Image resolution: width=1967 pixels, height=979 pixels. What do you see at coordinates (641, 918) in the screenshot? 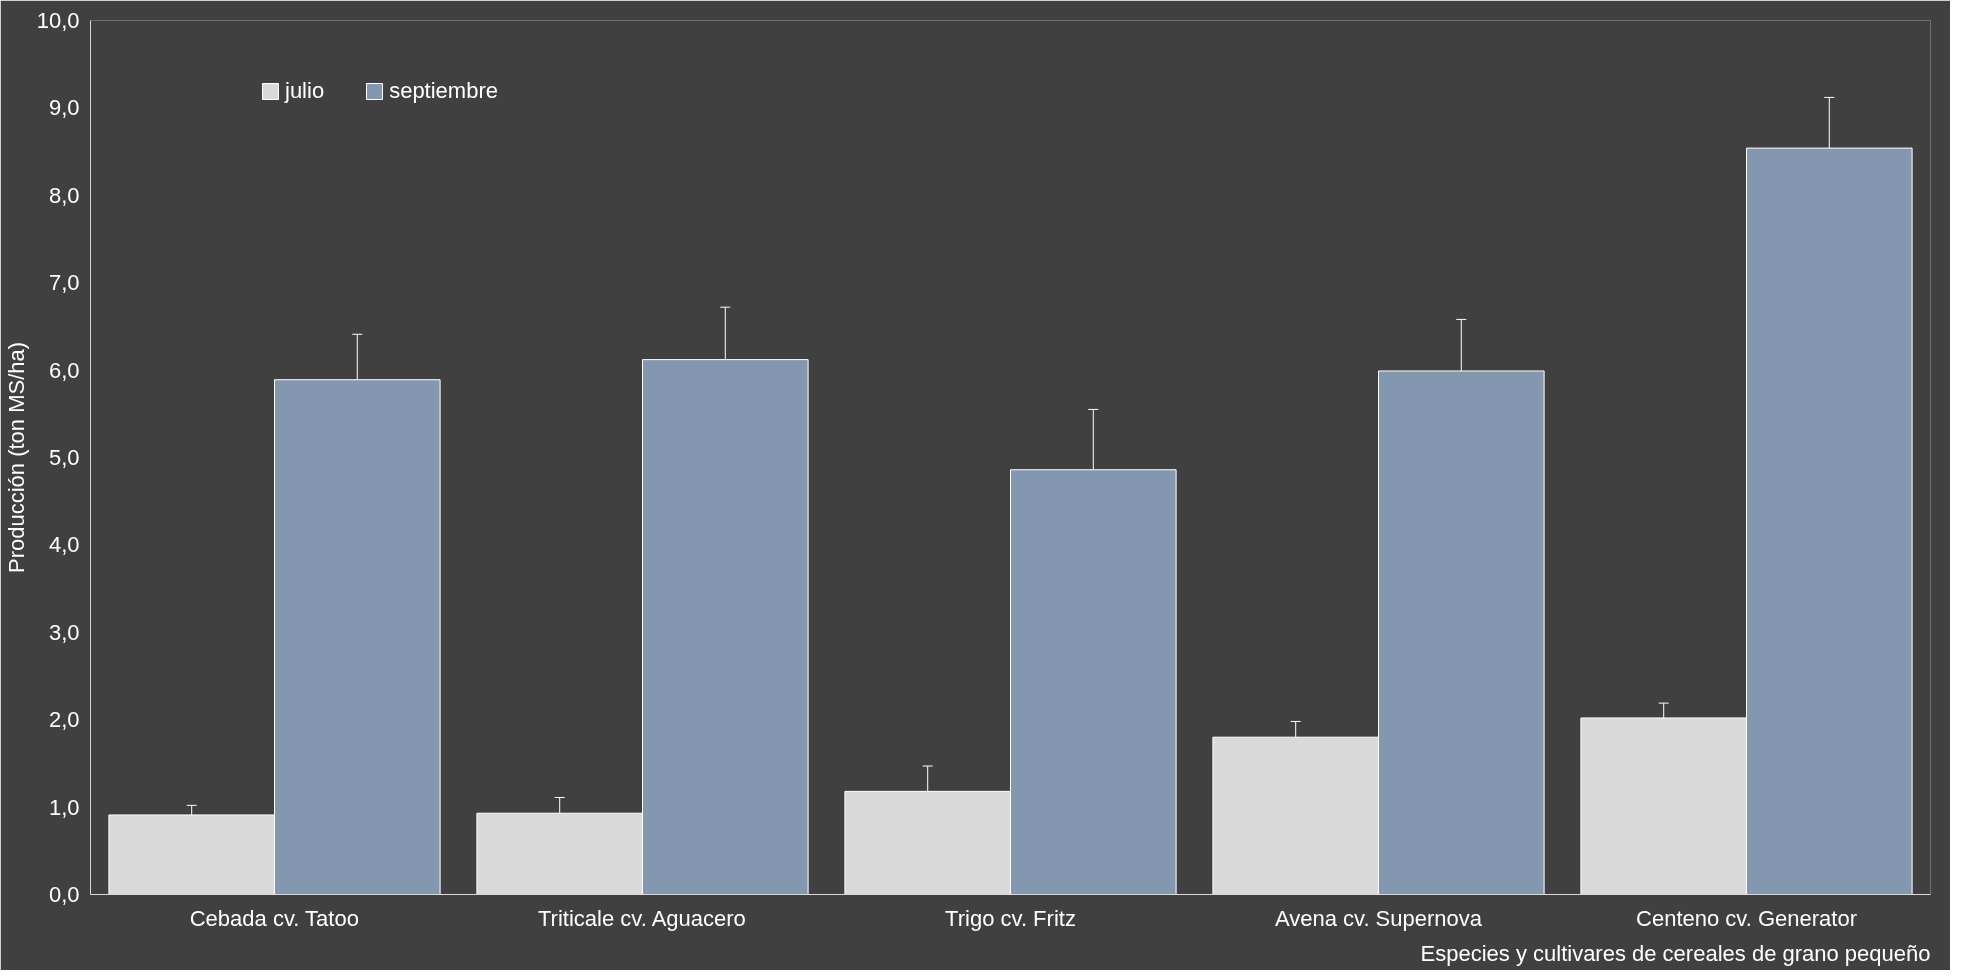
I see `x-tick-label: Triticale cv. Aguacero` at bounding box center [641, 918].